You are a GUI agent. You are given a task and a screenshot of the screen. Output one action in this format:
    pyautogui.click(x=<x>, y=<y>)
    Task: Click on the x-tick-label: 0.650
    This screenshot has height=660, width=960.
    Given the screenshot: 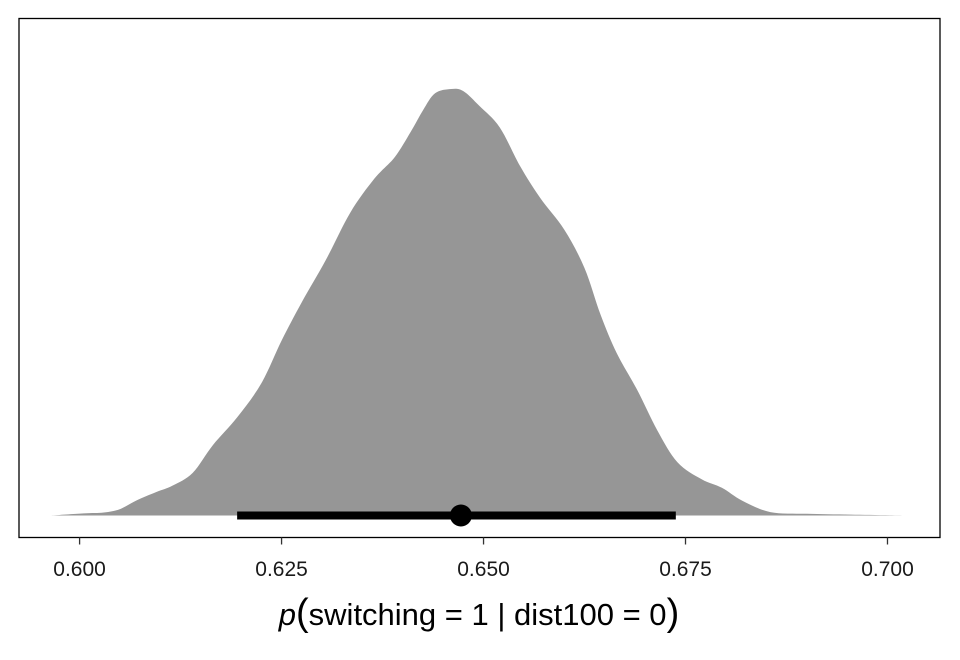 What is the action you would take?
    pyautogui.click(x=483, y=569)
    